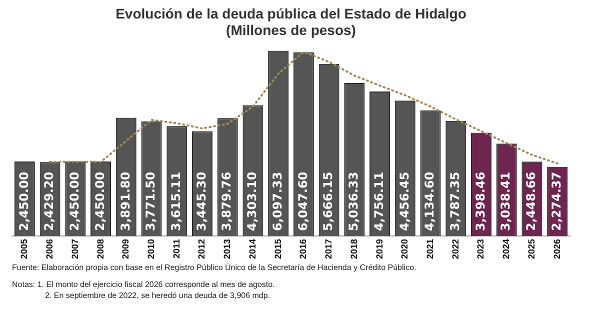 Image resolution: width=600 pixels, height=321 pixels. What do you see at coordinates (328, 201) in the screenshot?
I see `data-label: 5,666.15` at bounding box center [328, 201].